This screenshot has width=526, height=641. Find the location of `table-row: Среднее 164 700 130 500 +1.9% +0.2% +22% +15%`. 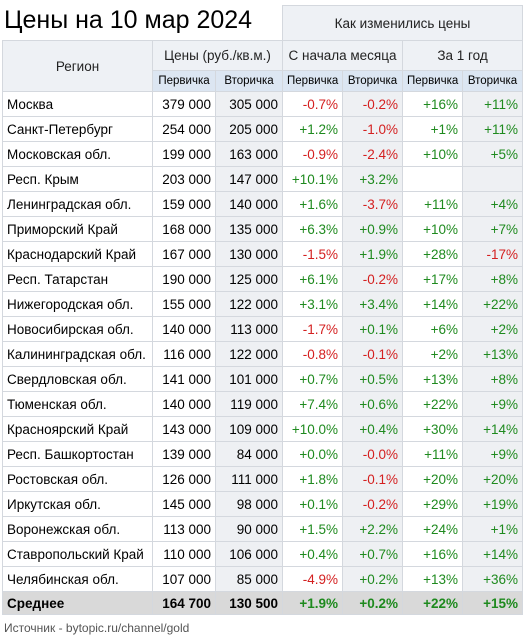

table-row: Среднее 164 700 130 500 +1.9% +0.2% +22% +15% is located at coordinates (263, 603).